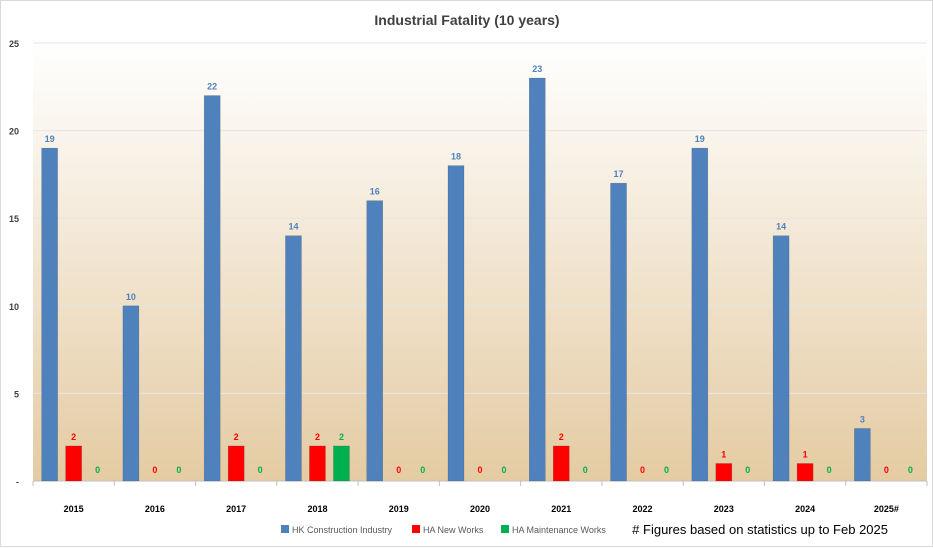 Image resolution: width=933 pixels, height=548 pixels. What do you see at coordinates (14, 263) in the screenshot?
I see `y-axis: - 5 10 15 20 25` at bounding box center [14, 263].